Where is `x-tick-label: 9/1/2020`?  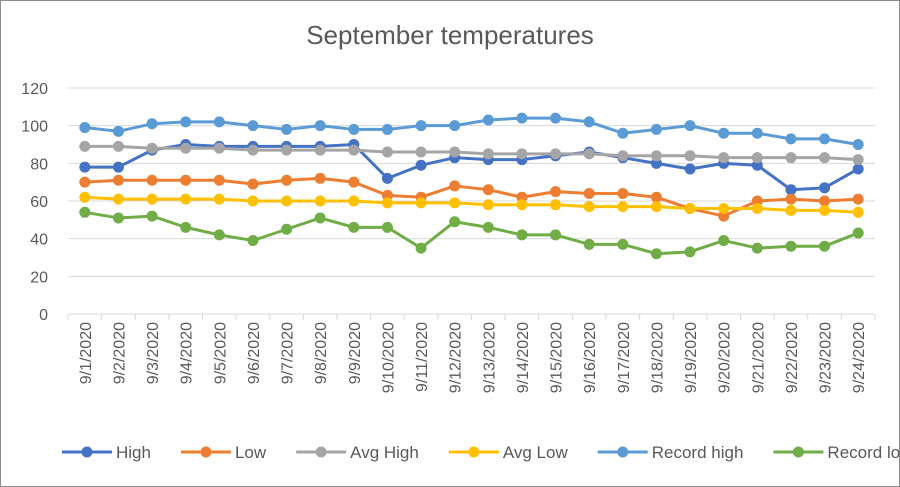 x-tick-label: 9/1/2020 is located at coordinates (86, 353).